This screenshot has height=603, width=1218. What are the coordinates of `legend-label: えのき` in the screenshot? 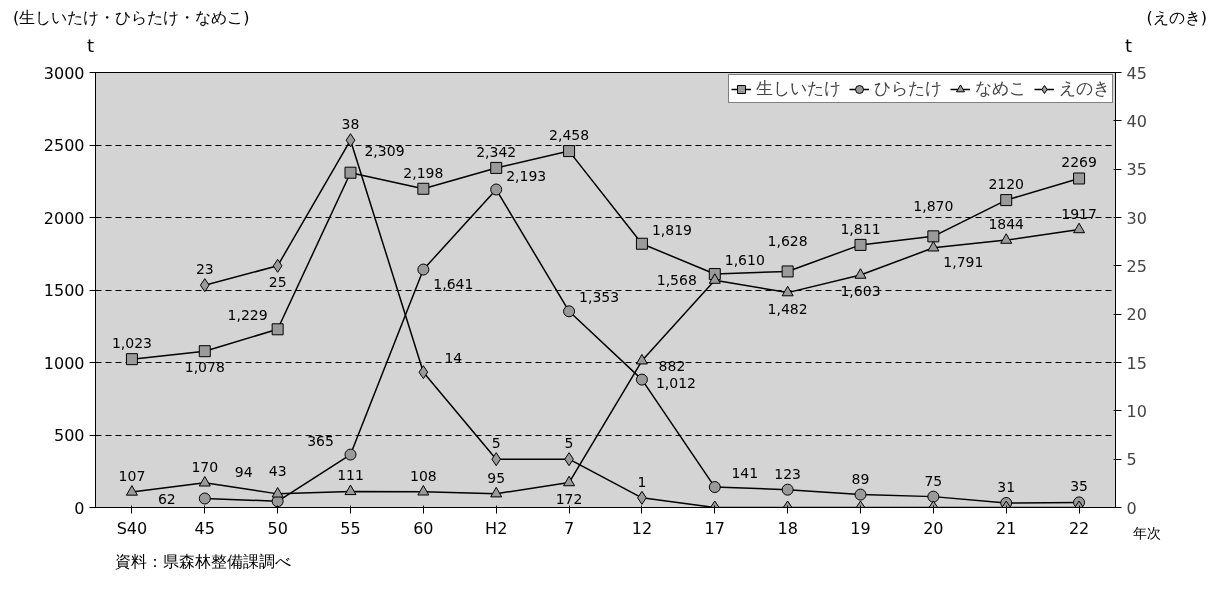 It's located at (1084, 88).